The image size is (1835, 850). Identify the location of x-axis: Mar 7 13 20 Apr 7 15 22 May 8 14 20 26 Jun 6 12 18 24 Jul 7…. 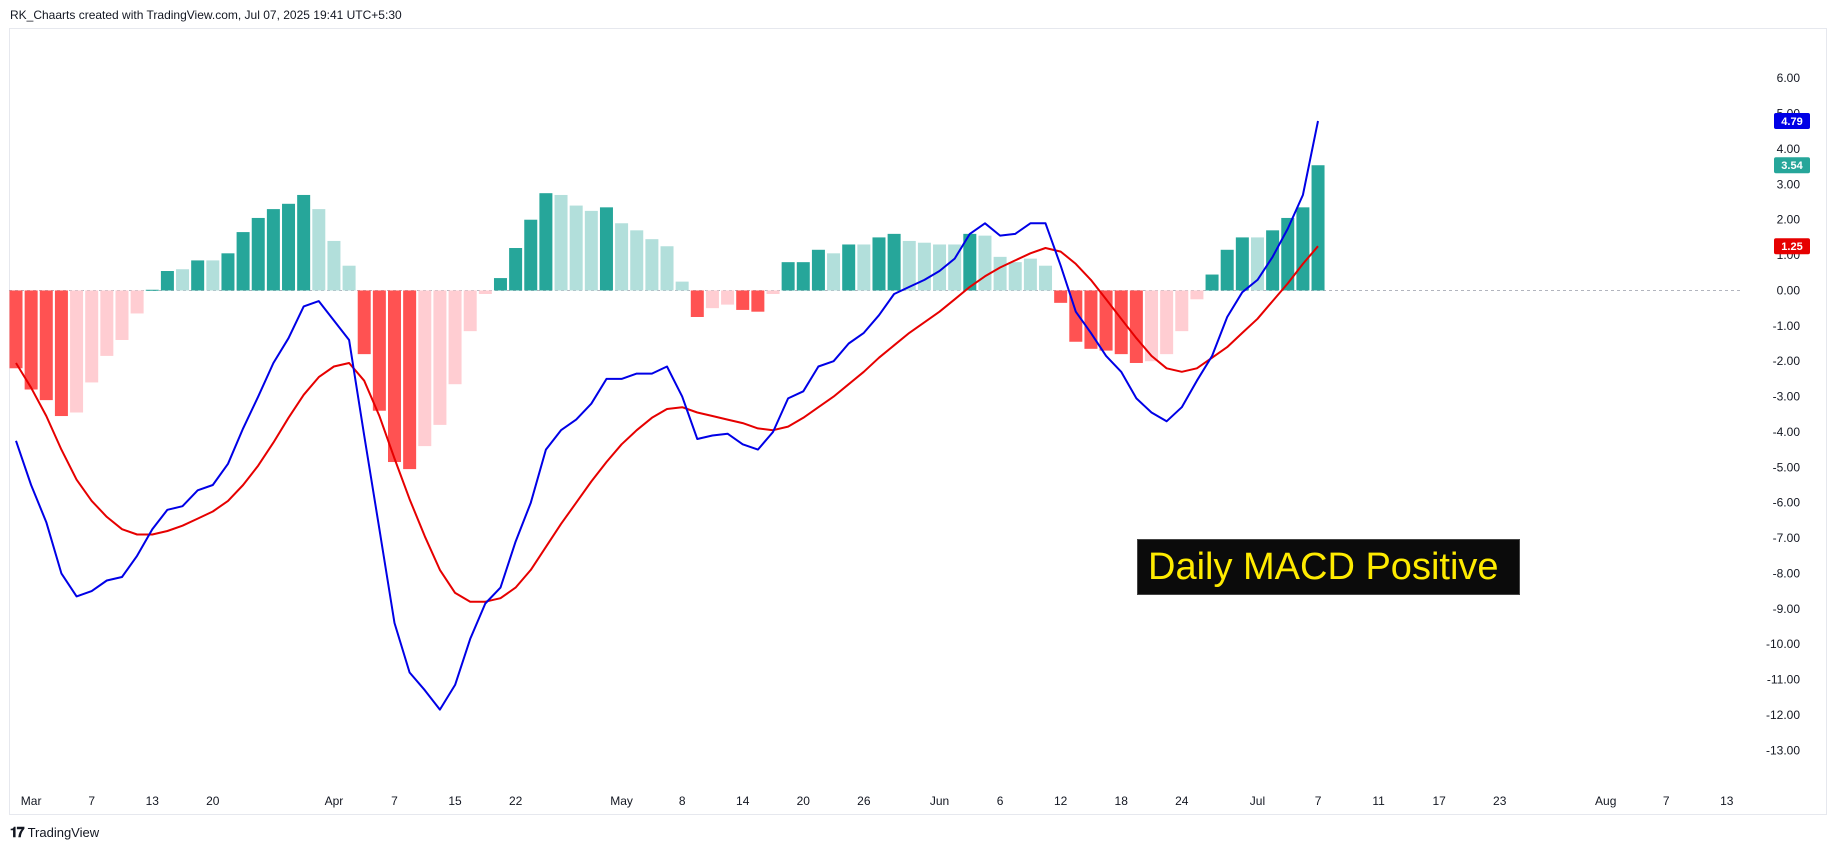
(877, 801).